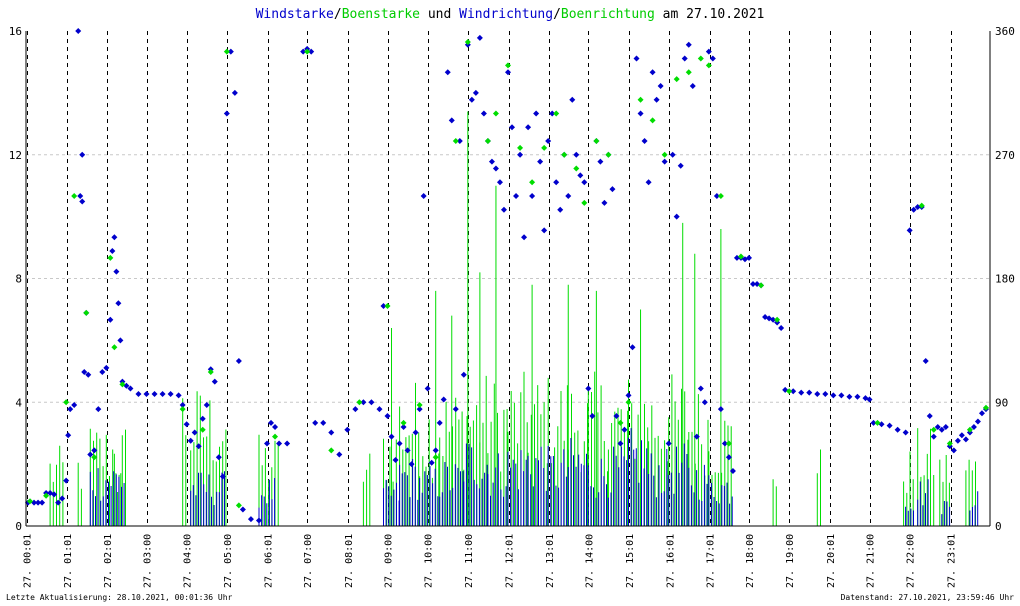  I want to click on x-tick-label: 27. 13:01, so click(550, 561).